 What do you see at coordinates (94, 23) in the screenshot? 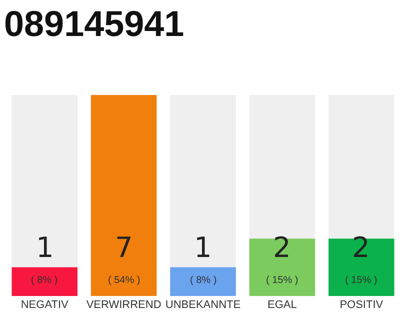
I see `chart-title: 089145941` at bounding box center [94, 23].